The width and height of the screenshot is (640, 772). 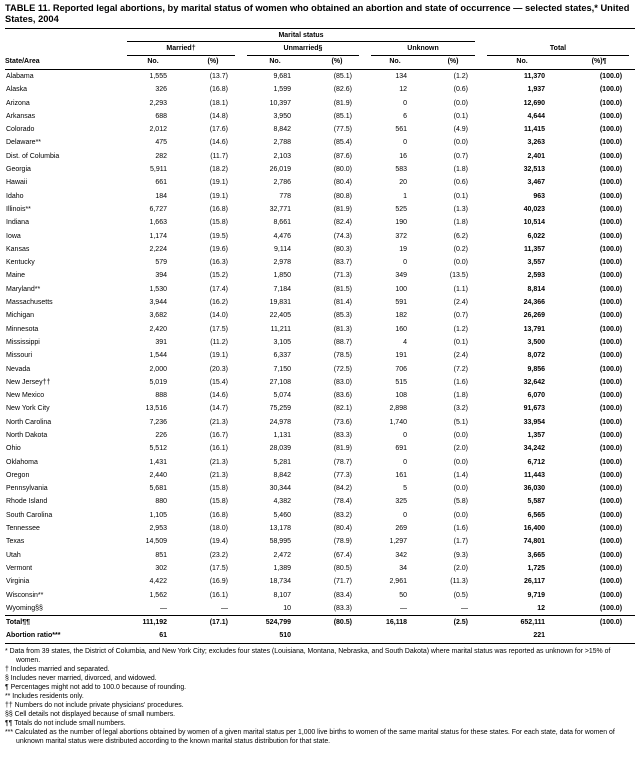 What do you see at coordinates (342, 422) in the screenshot?
I see `value-cell: (73.6)` at bounding box center [342, 422].